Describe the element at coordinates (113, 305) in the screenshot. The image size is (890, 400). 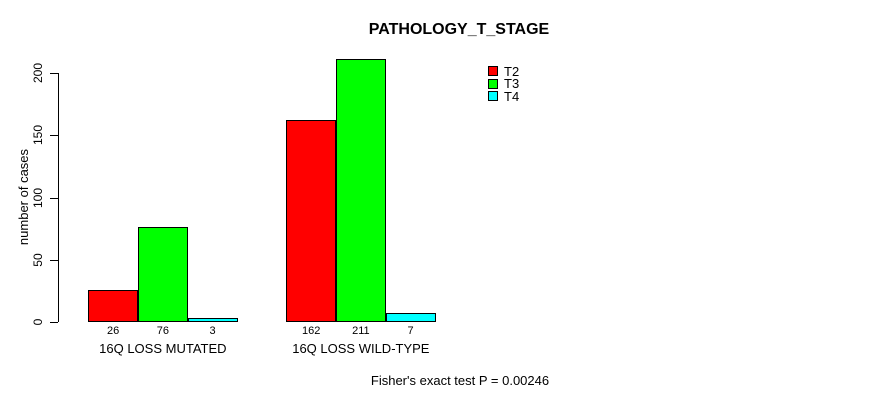
I see `bar-t2-16q-loss-mutated` at that location.